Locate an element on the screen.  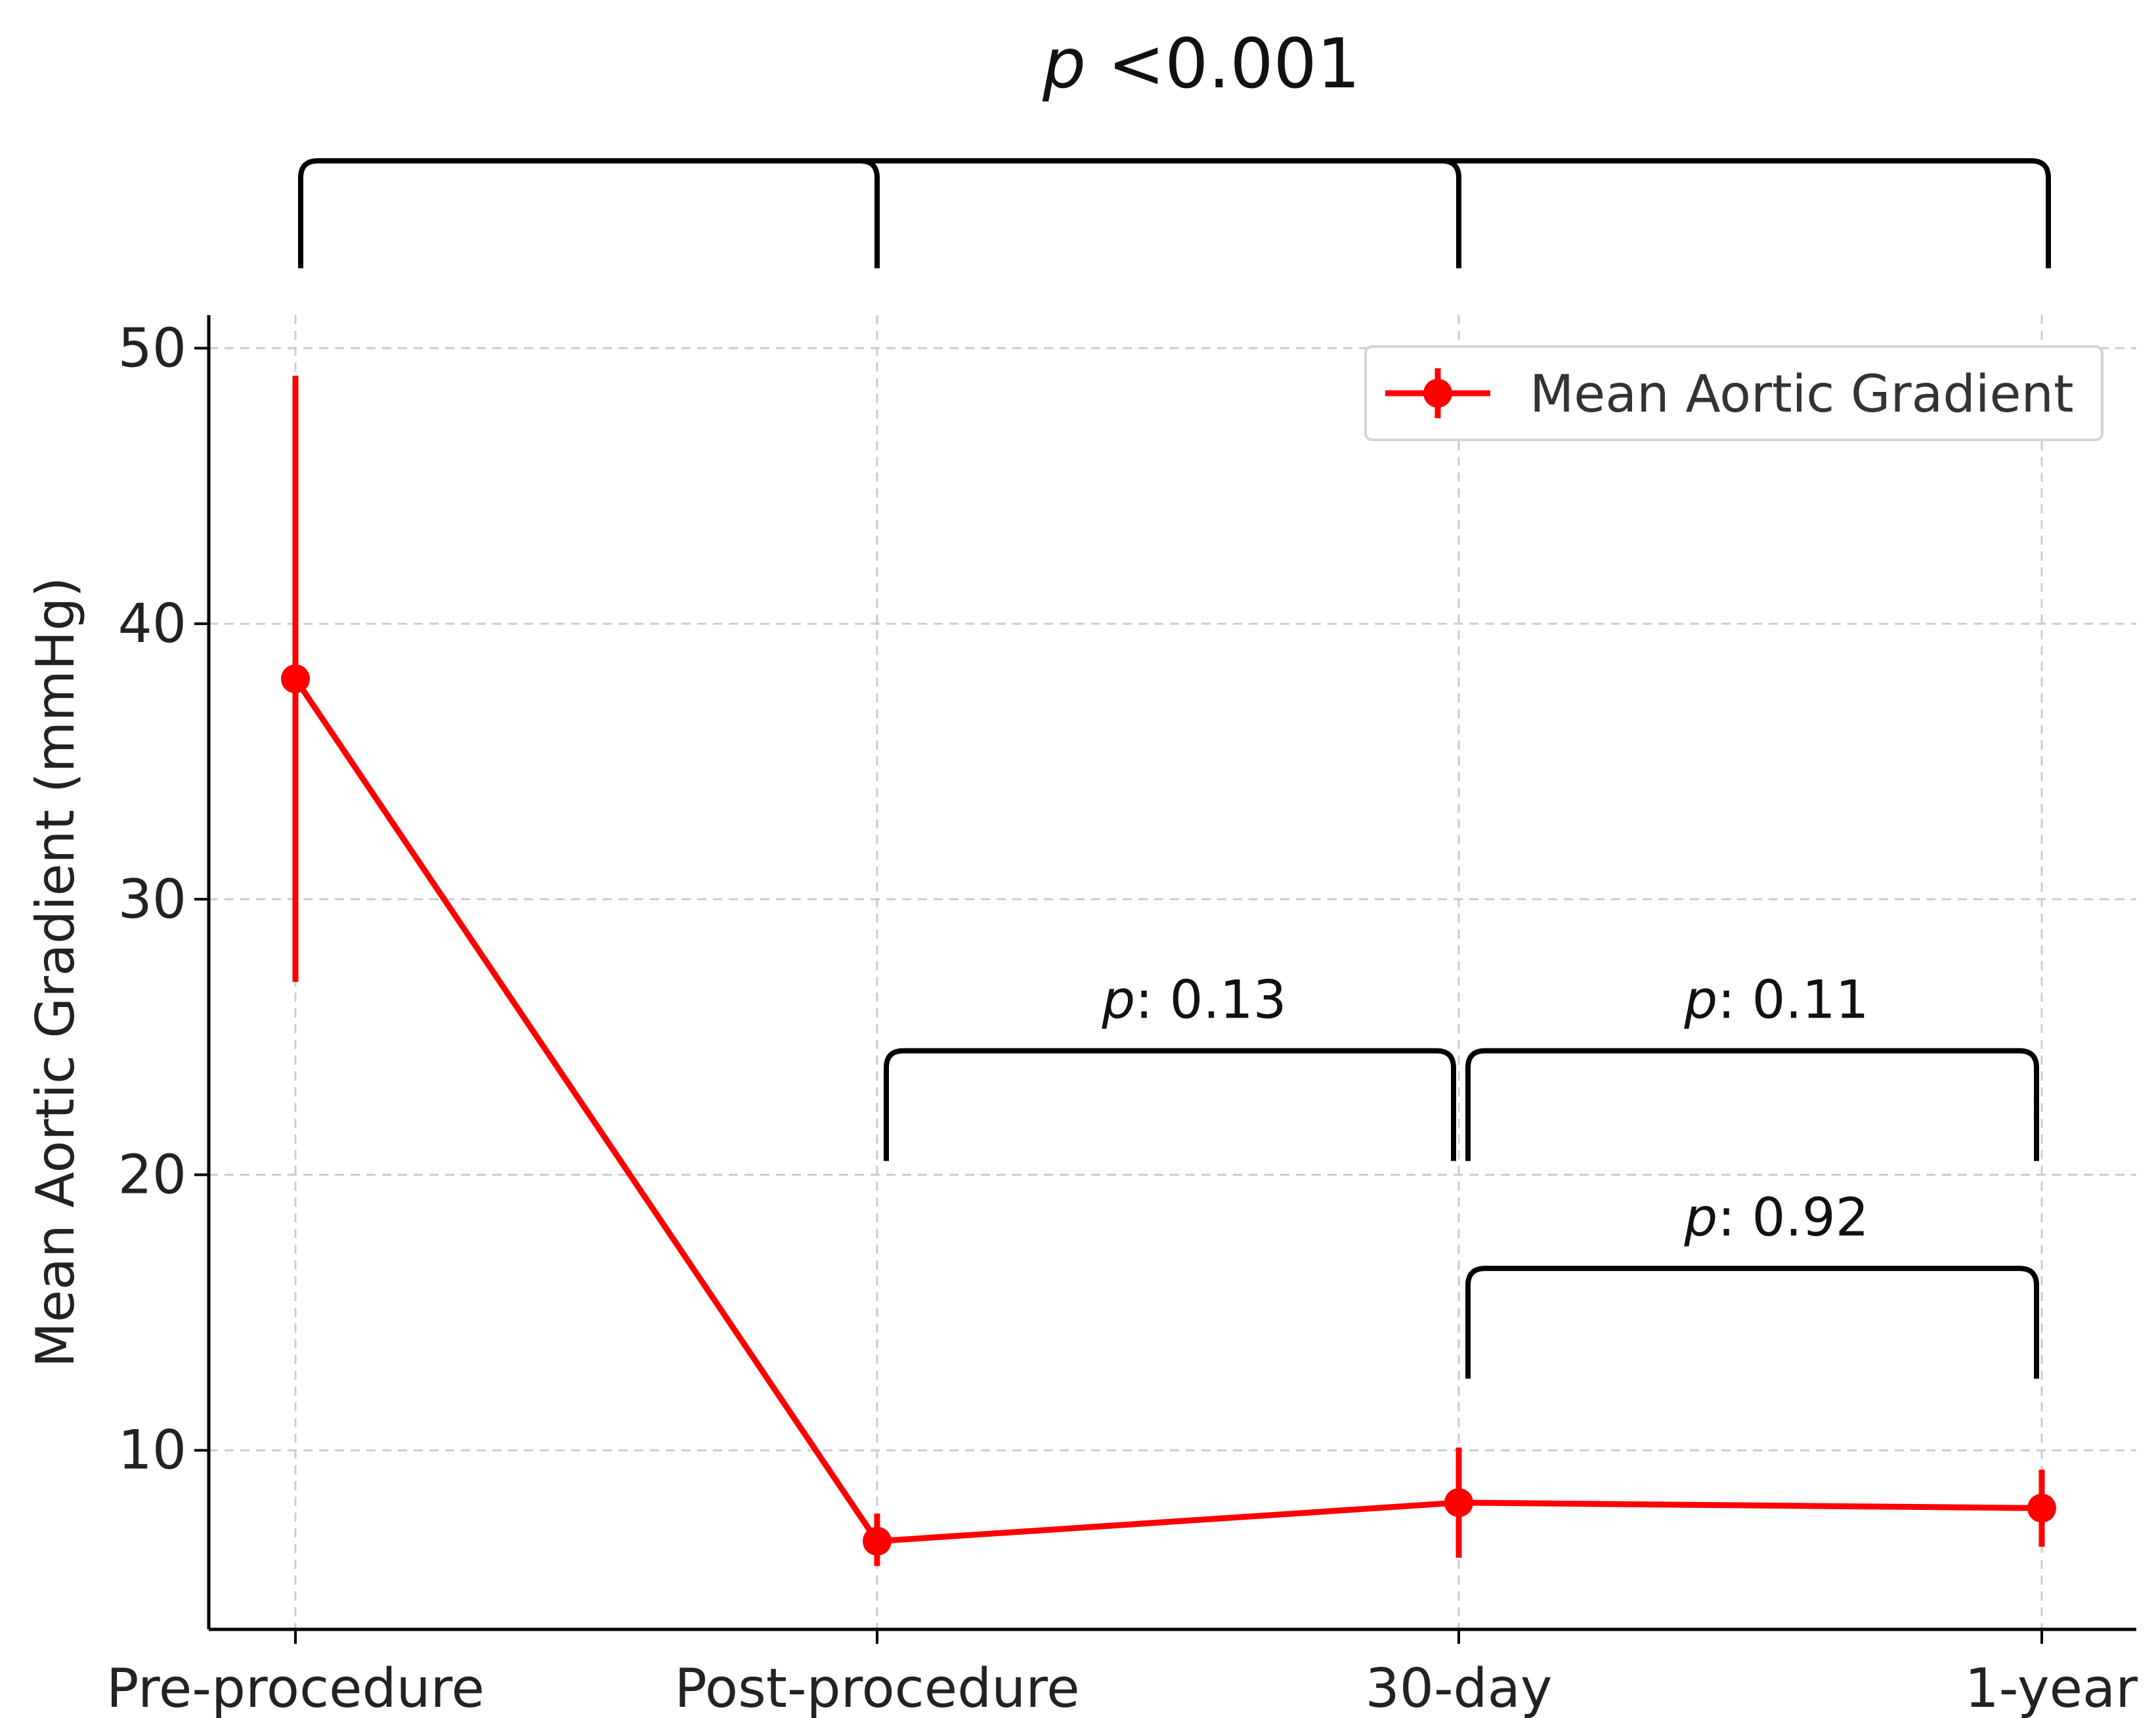
legend-marker is located at coordinates (1437, 394).